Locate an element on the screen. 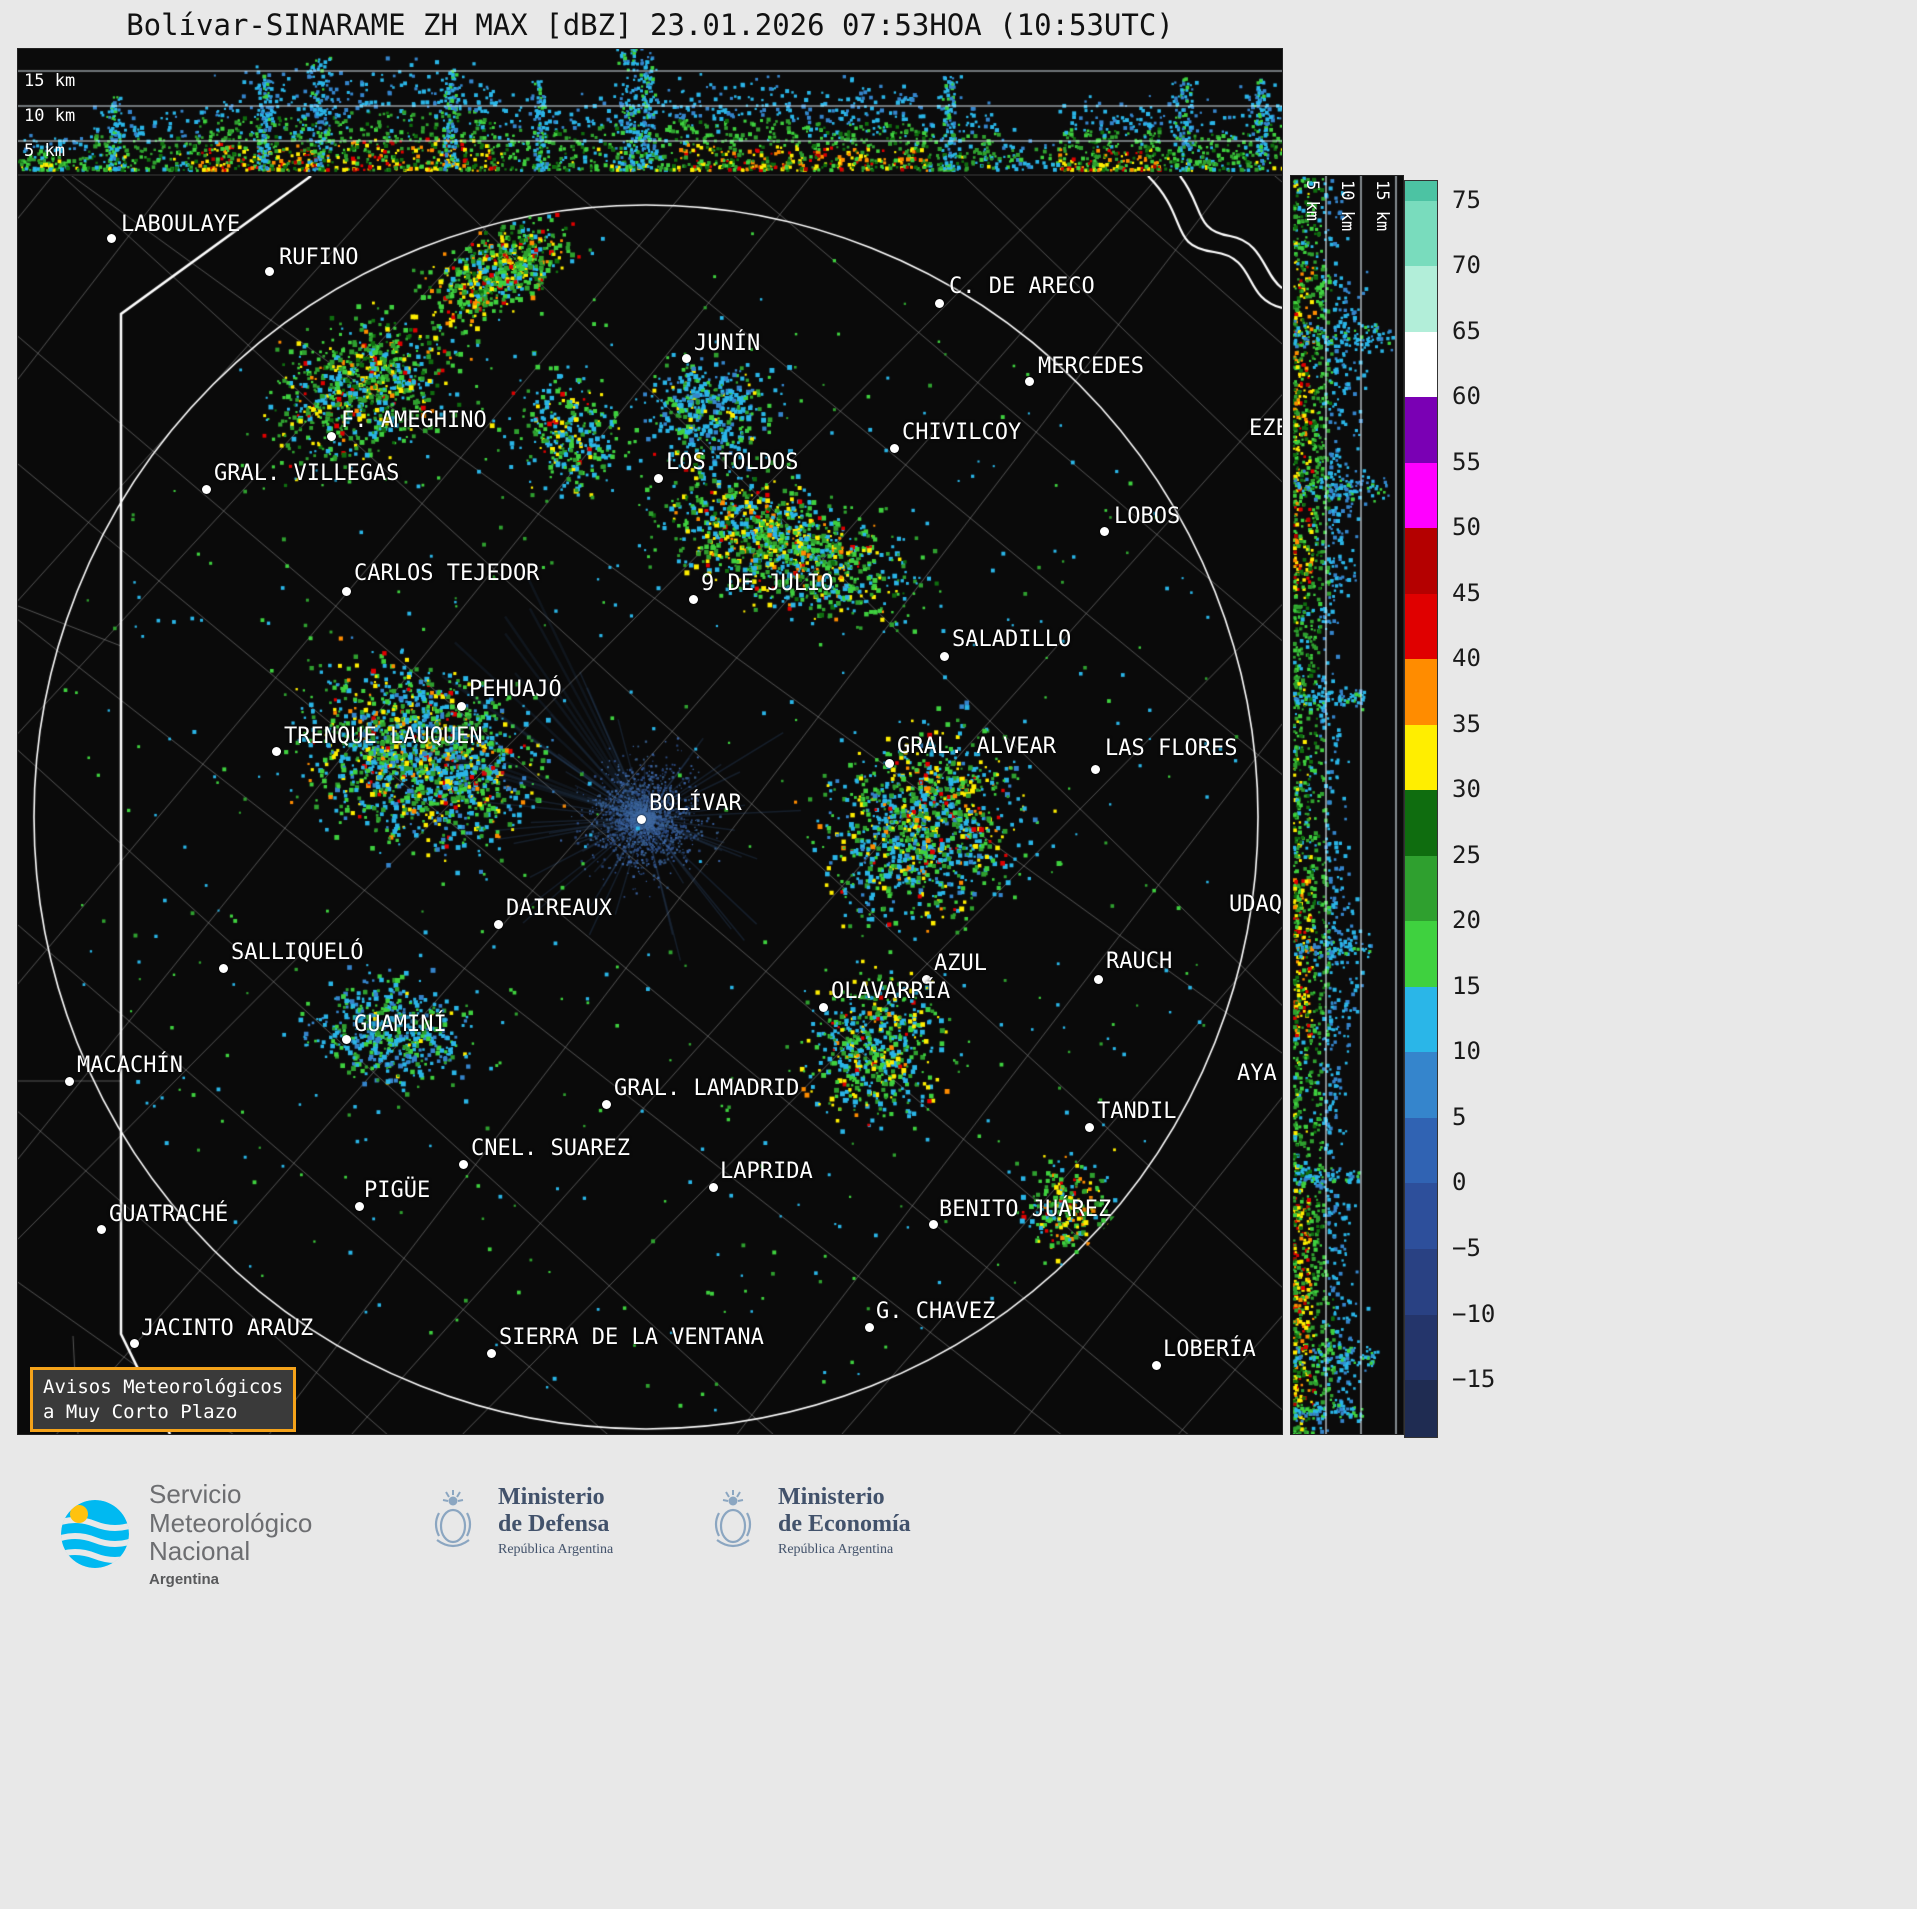 Image resolution: width=1917 pixels, height=1909 pixels. city-dot-guamin is located at coordinates (346, 1039).